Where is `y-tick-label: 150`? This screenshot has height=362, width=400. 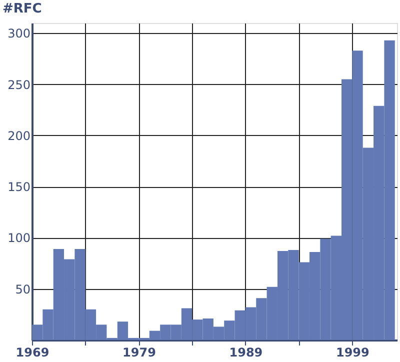 y-tick-label: 150 is located at coordinates (19, 187).